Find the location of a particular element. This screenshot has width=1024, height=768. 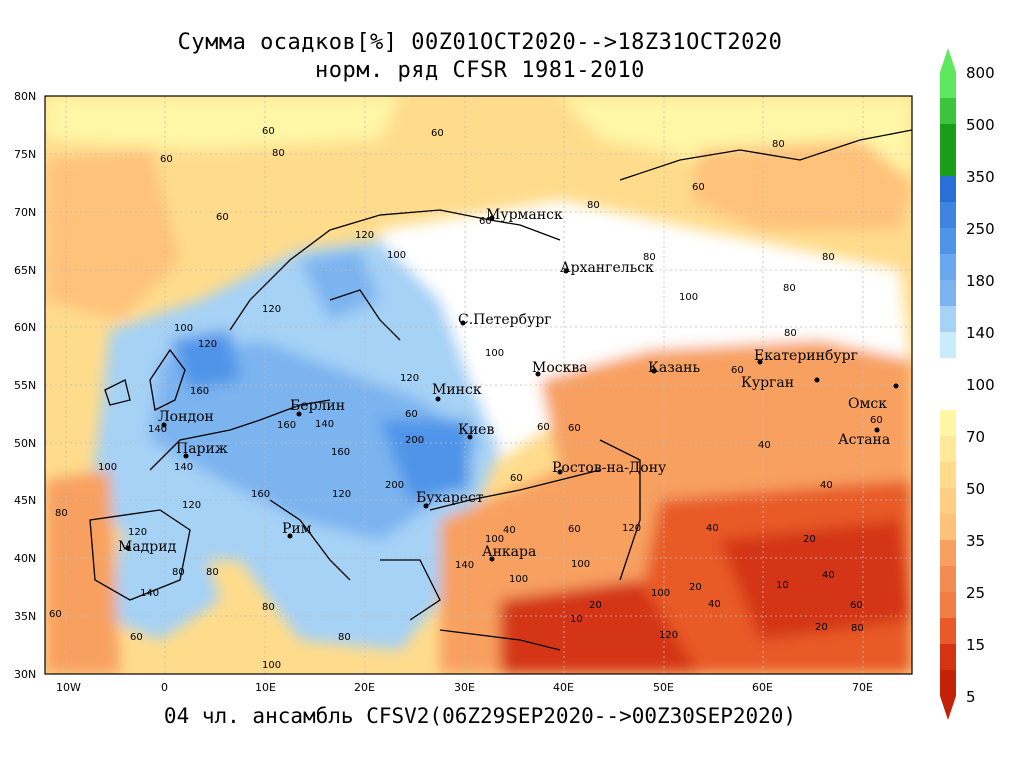

city-label: Минск is located at coordinates (457, 390).